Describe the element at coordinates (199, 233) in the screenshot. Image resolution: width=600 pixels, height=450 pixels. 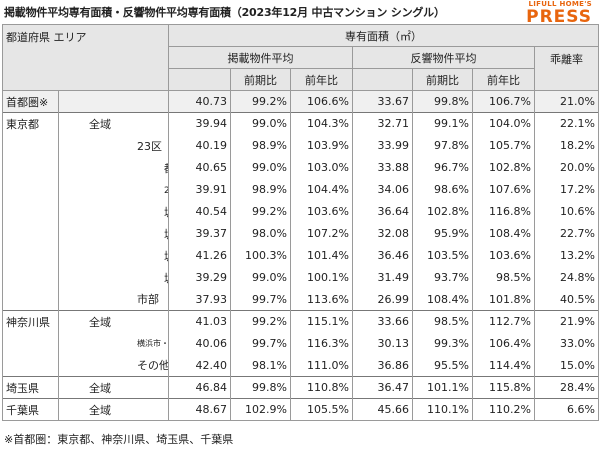
I see `cell-listed: 39.37` at that location.